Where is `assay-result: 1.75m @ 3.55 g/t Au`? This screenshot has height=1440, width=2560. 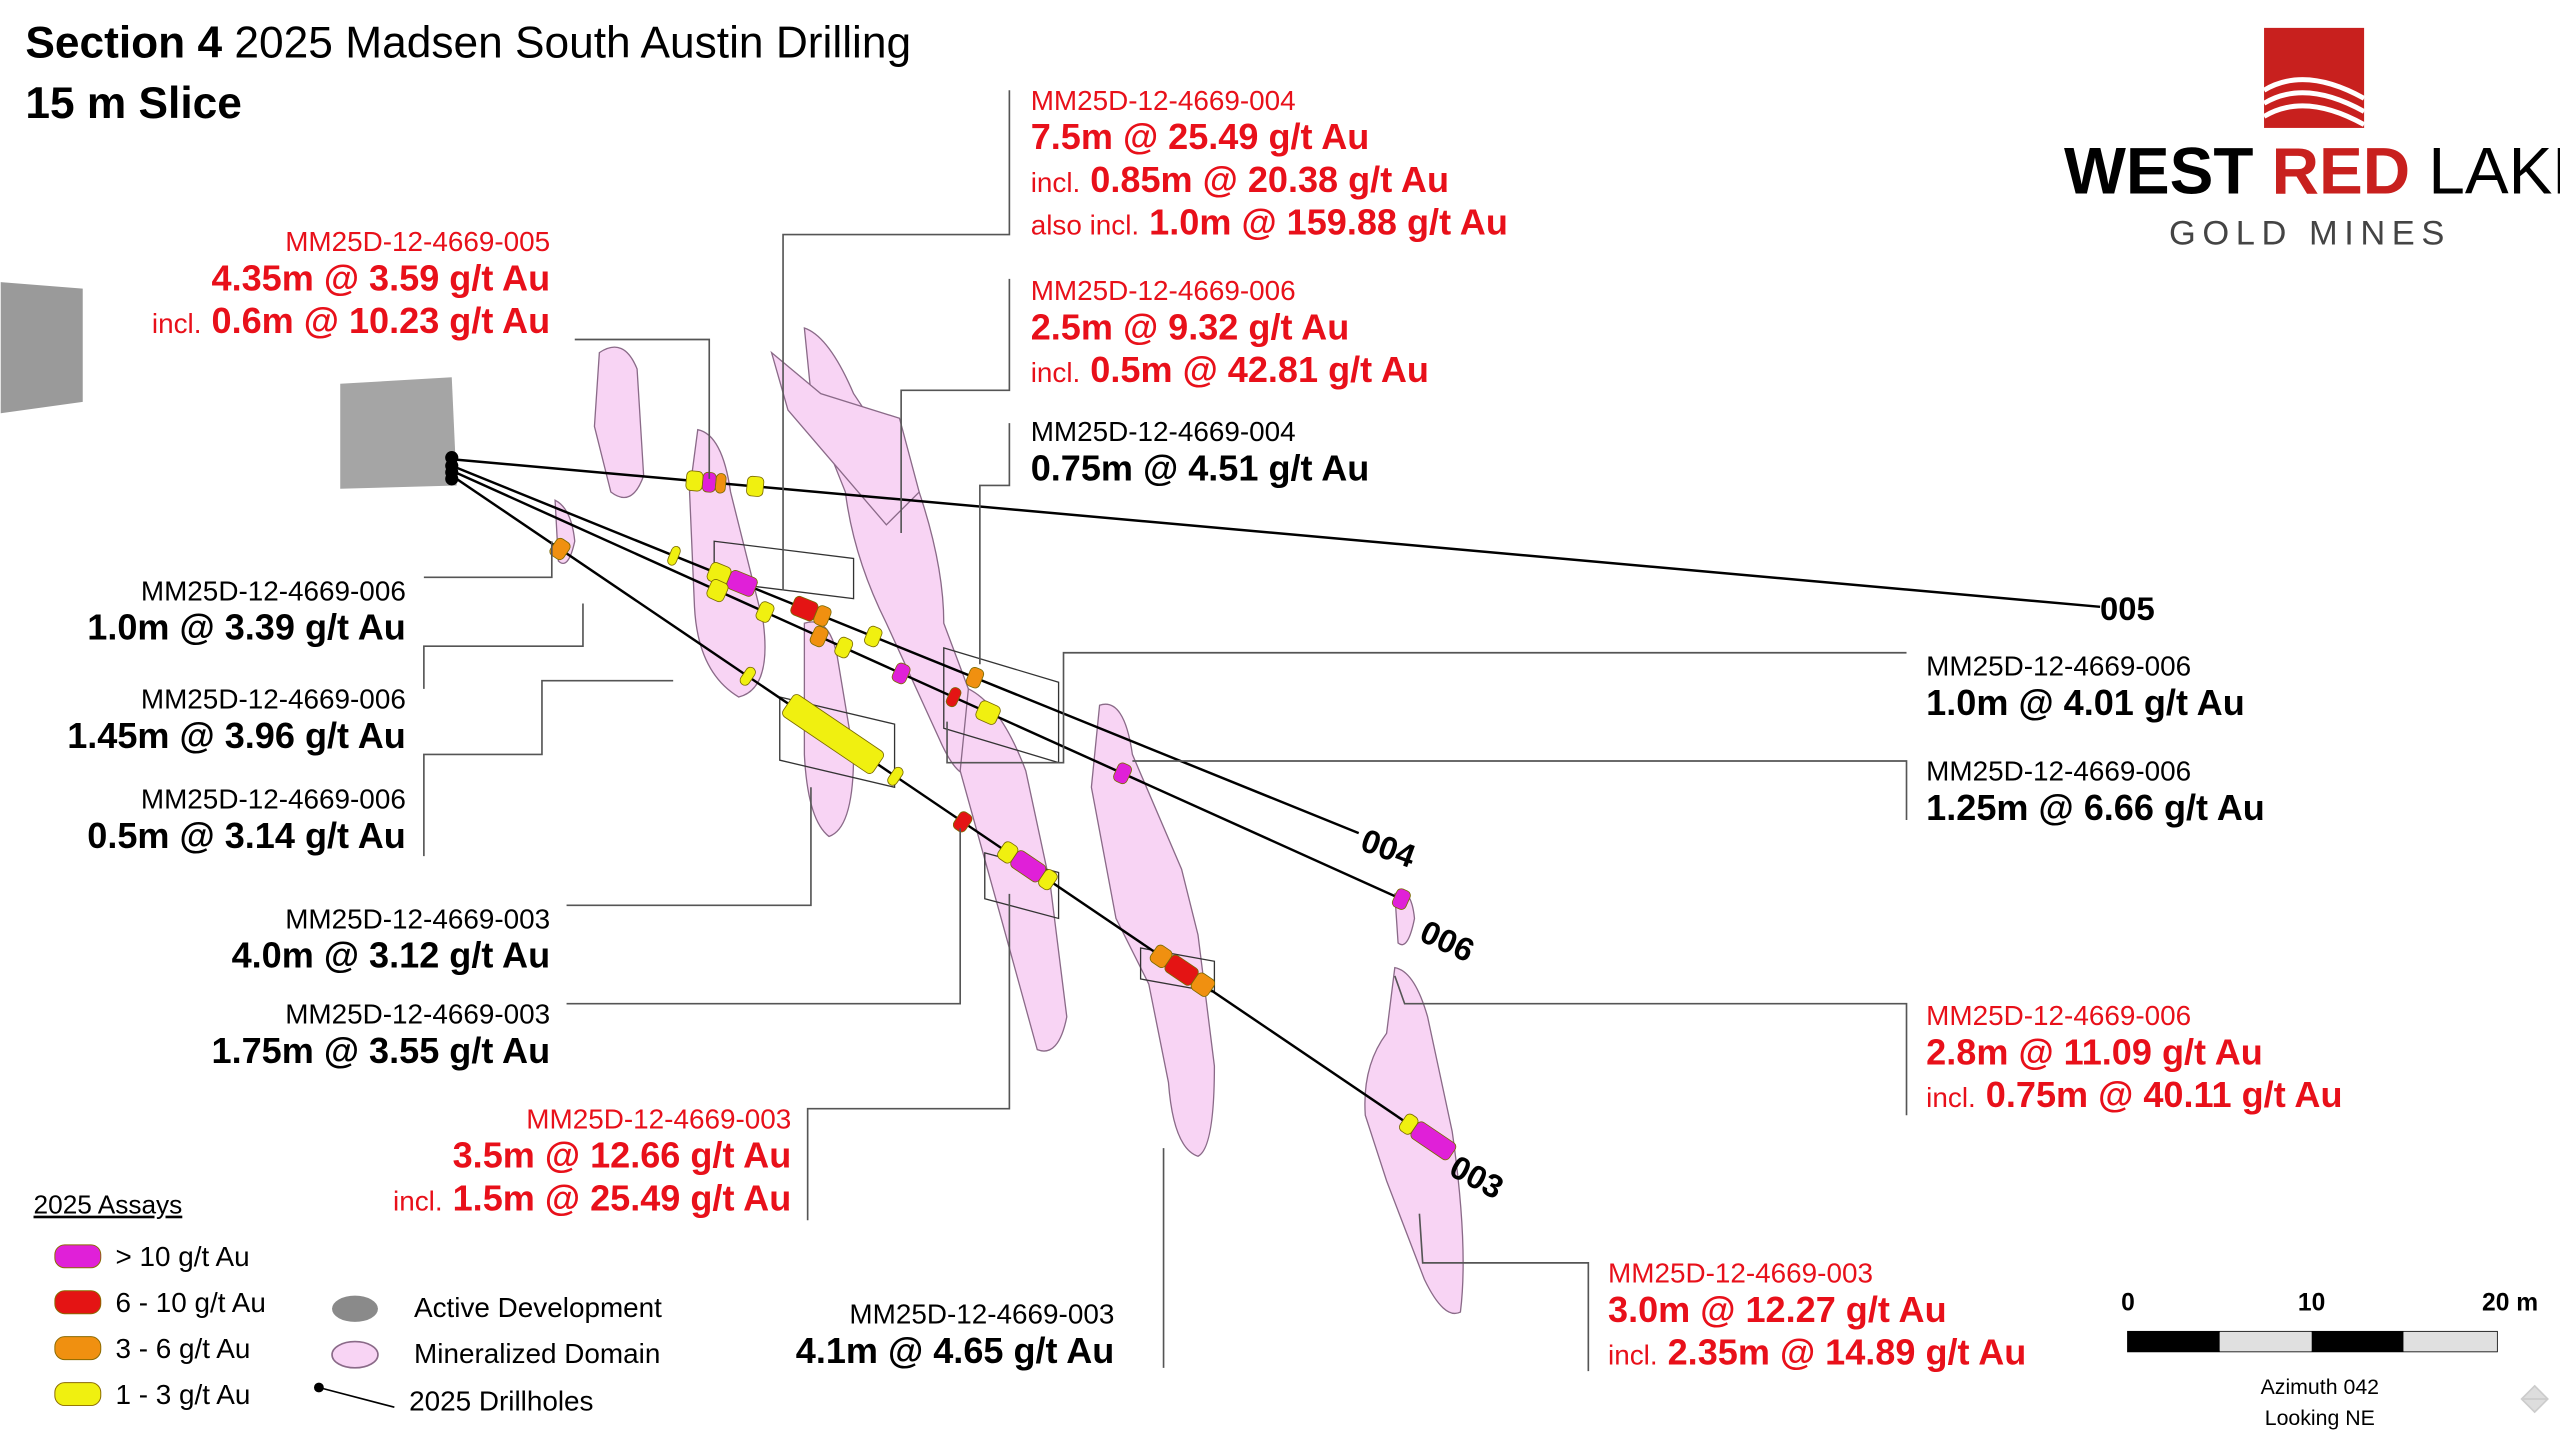 assay-result: 1.75m @ 3.55 g/t Au is located at coordinates (381, 1050).